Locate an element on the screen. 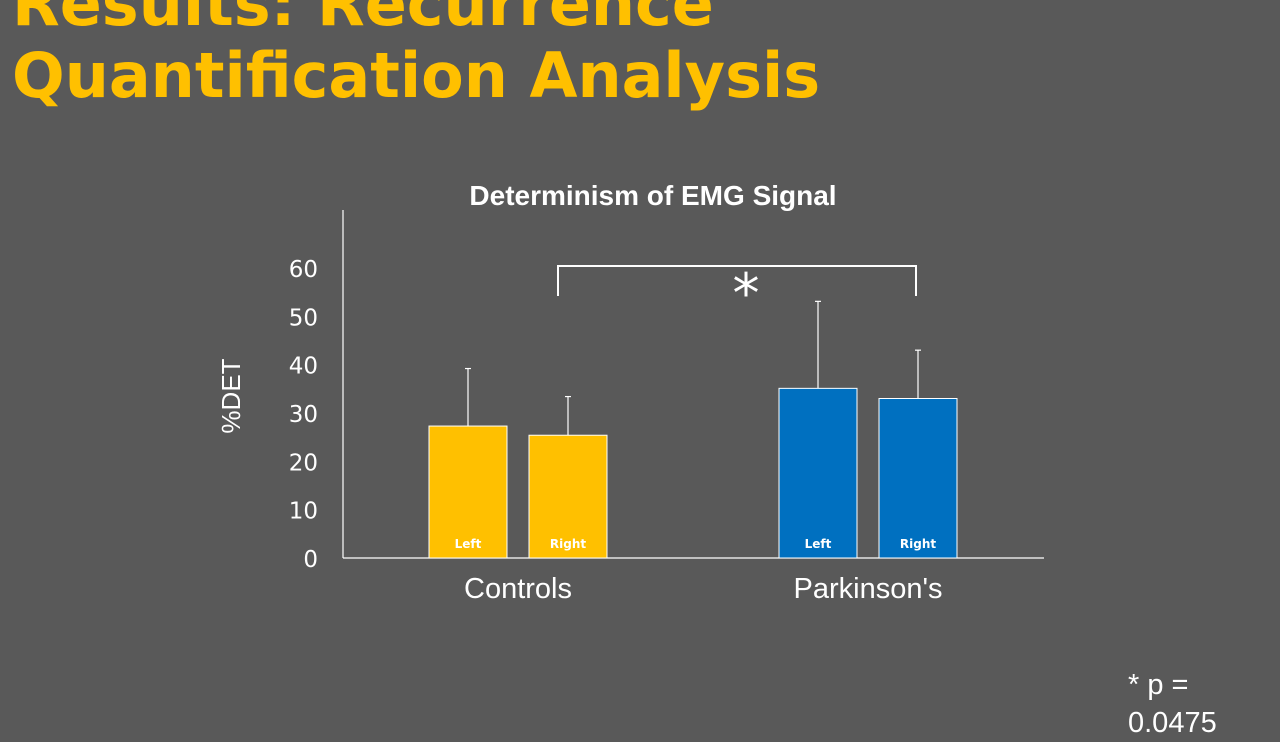 Image resolution: width=1280 pixels, height=742 pixels. p-value-note: * p = 0.0475 is located at coordinates (1183, 704).